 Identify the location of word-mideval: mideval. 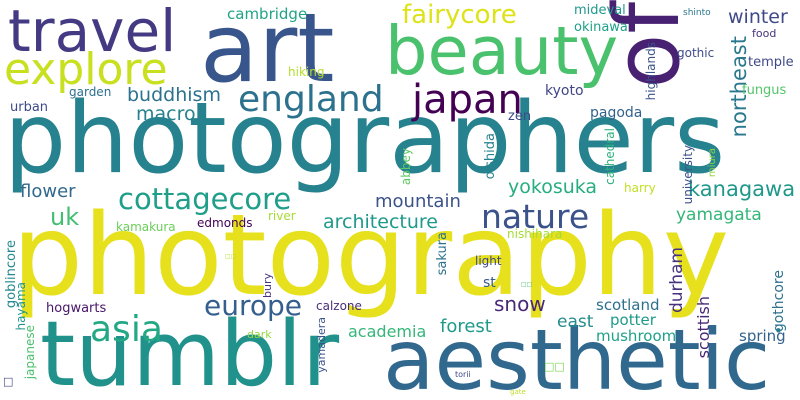
(600, 10).